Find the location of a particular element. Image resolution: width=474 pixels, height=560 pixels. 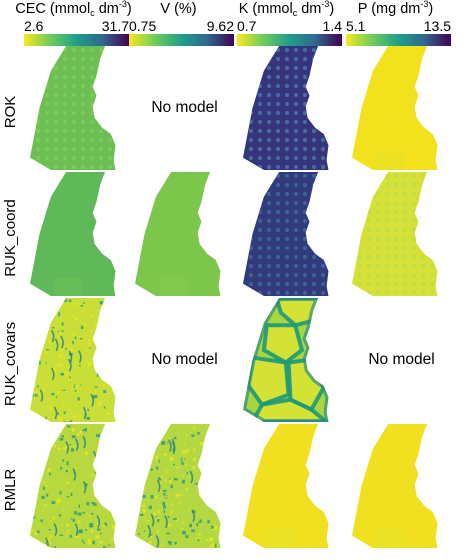

map-panel-ruk_covars-cec is located at coordinates (73, 360).